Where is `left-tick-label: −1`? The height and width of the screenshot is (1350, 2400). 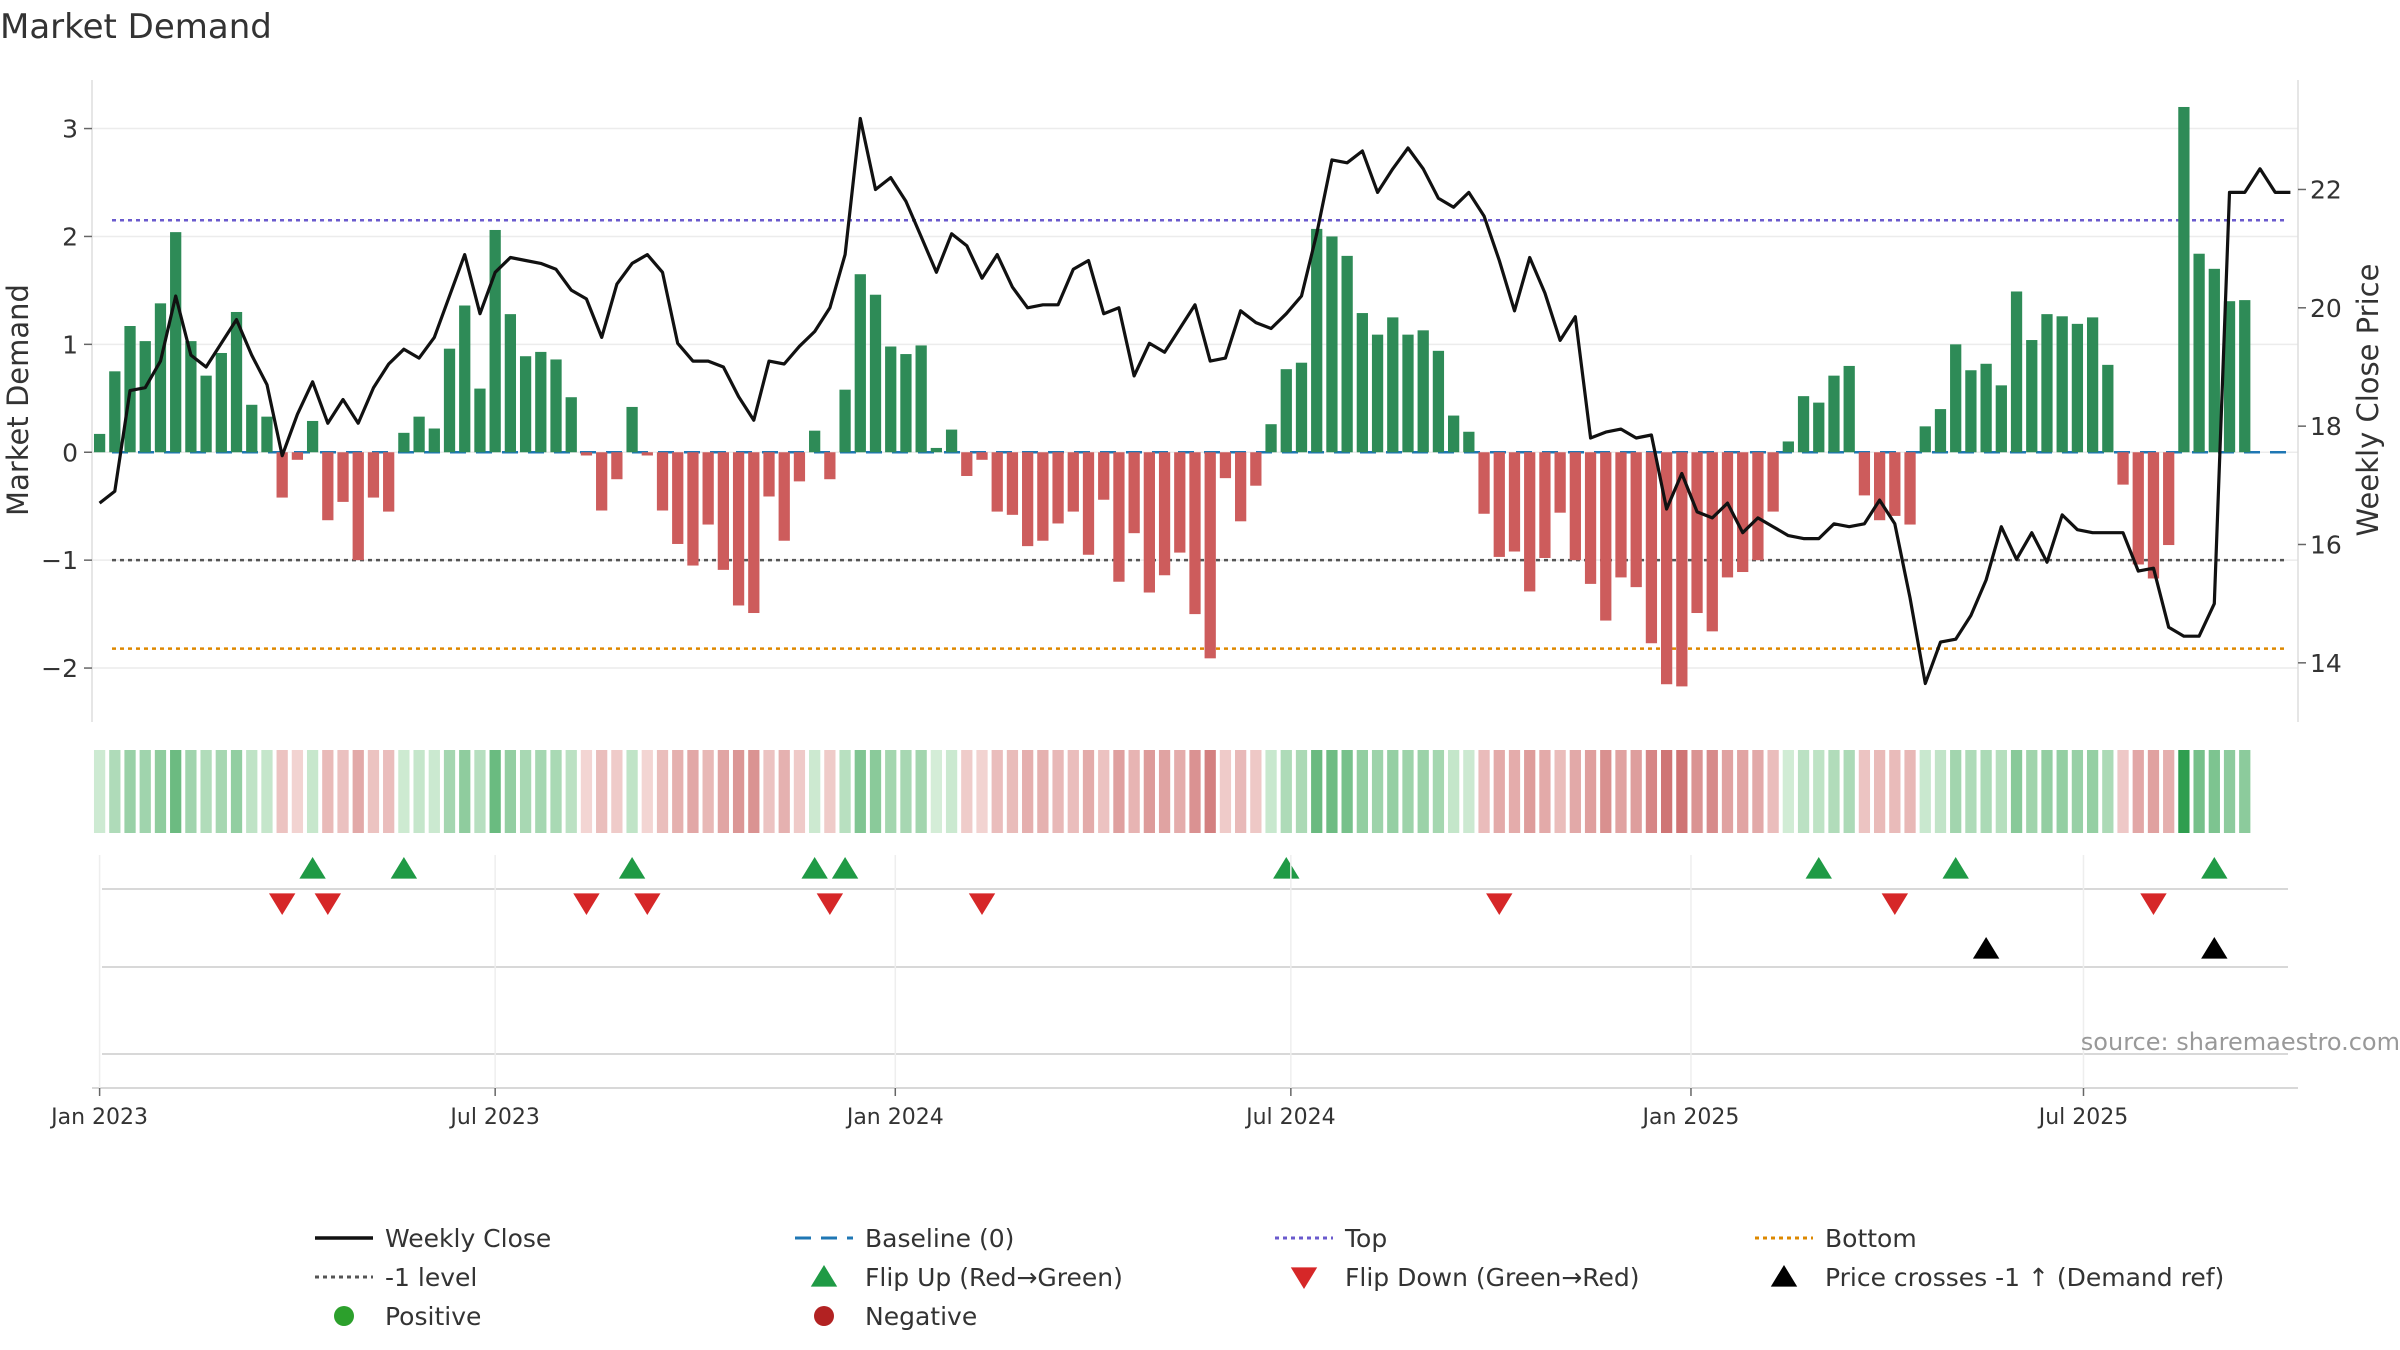
left-tick-label: −1 is located at coordinates (59, 560).